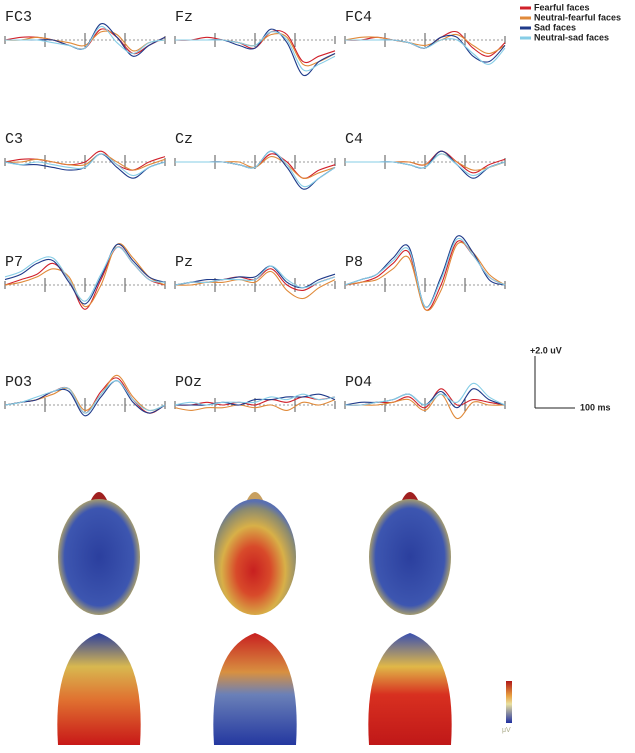  Describe the element at coordinates (14, 139) in the screenshot. I see `channel-label: C3` at that location.